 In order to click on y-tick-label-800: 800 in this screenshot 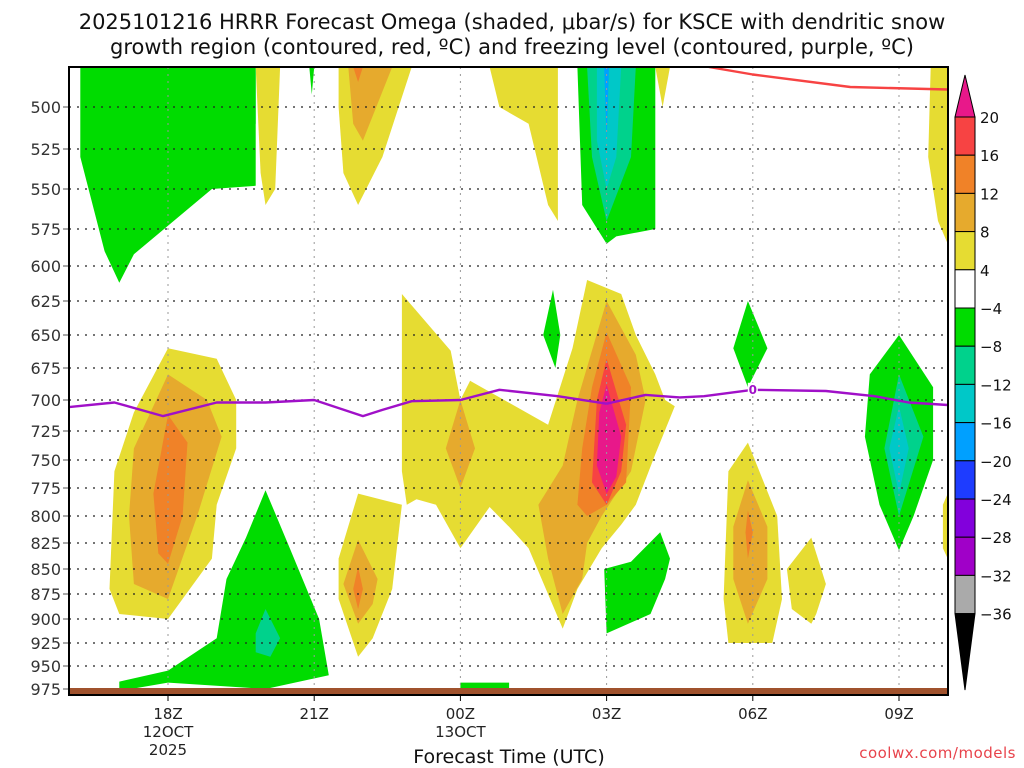, I will do `click(45, 516)`.